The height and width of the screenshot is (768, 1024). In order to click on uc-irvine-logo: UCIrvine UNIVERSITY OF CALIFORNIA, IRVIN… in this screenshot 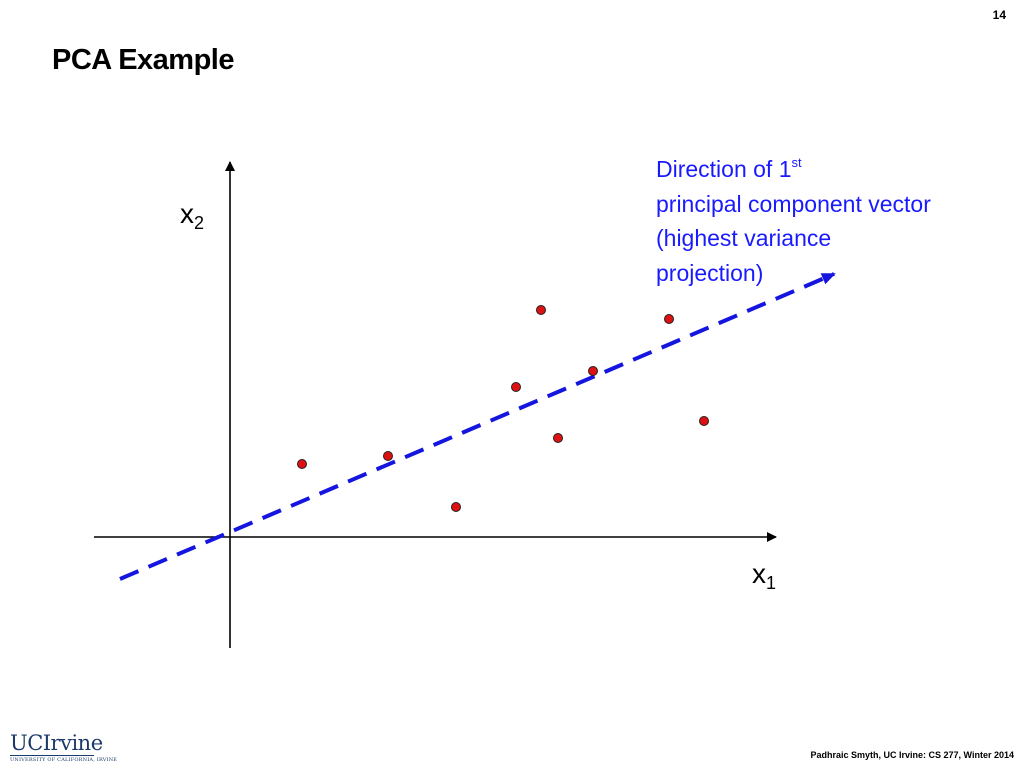, I will do `click(64, 747)`.